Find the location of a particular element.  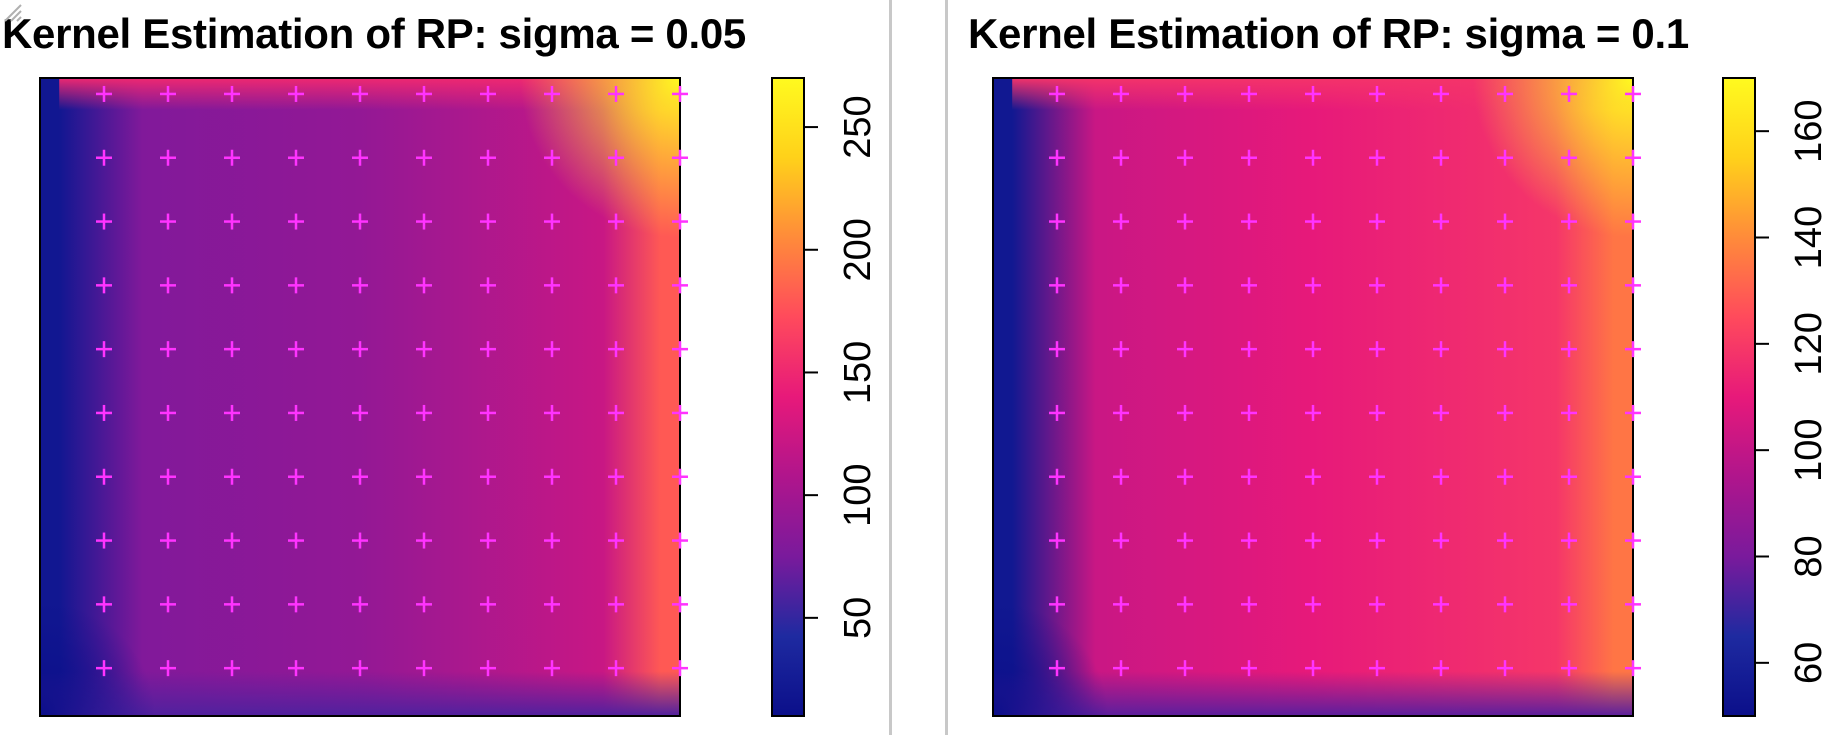

colorbar-tick-label: 200 is located at coordinates (858, 249).